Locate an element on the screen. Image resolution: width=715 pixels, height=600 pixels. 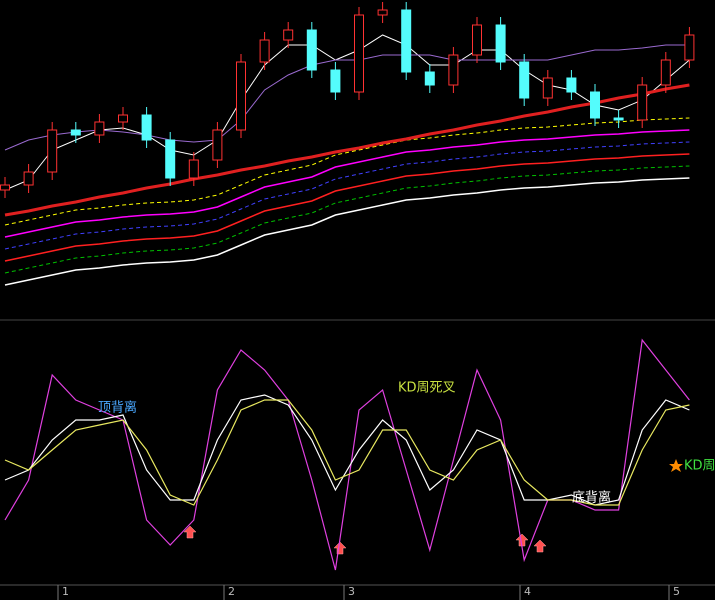
star-icon is located at coordinates (676, 465).